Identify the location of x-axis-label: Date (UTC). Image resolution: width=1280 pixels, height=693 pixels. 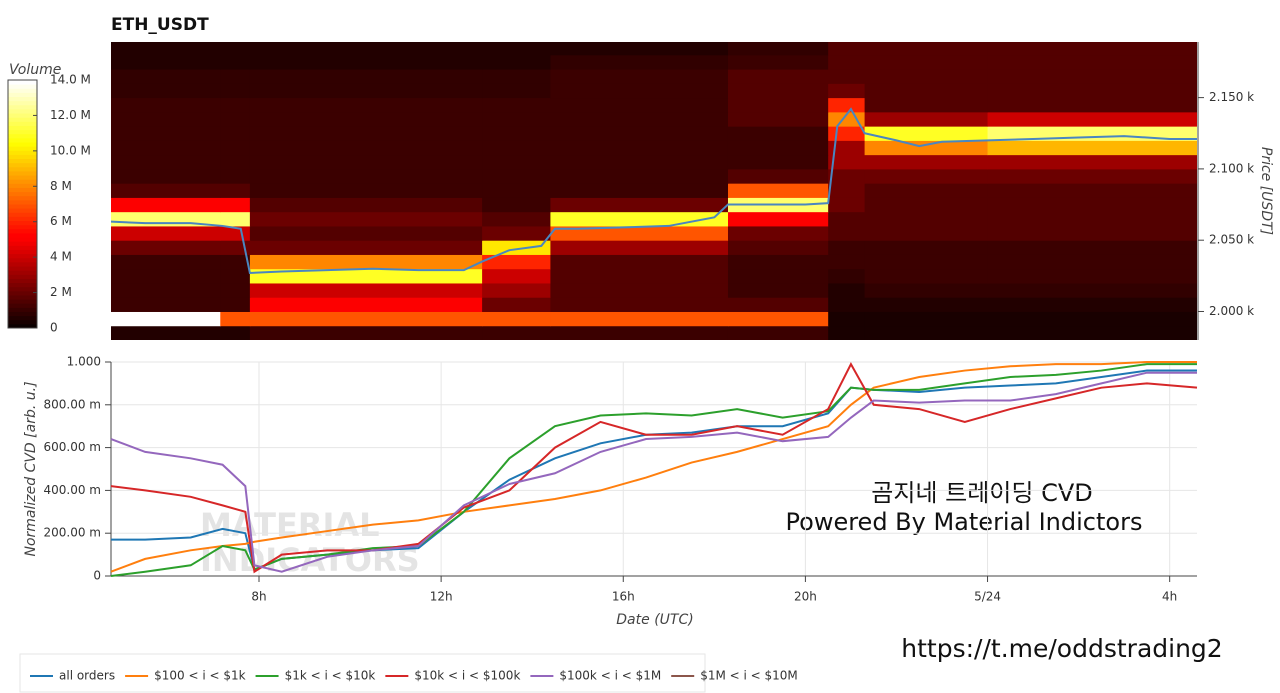
(654, 620).